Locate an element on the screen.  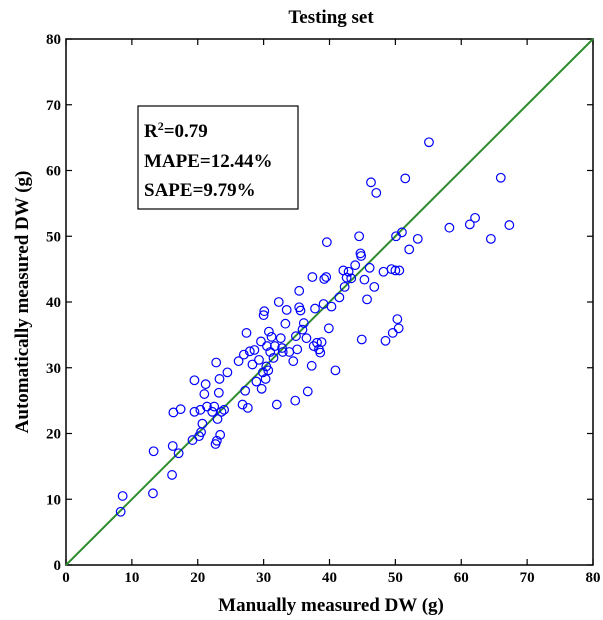
x-tick-label: 80 is located at coordinates (593, 578).